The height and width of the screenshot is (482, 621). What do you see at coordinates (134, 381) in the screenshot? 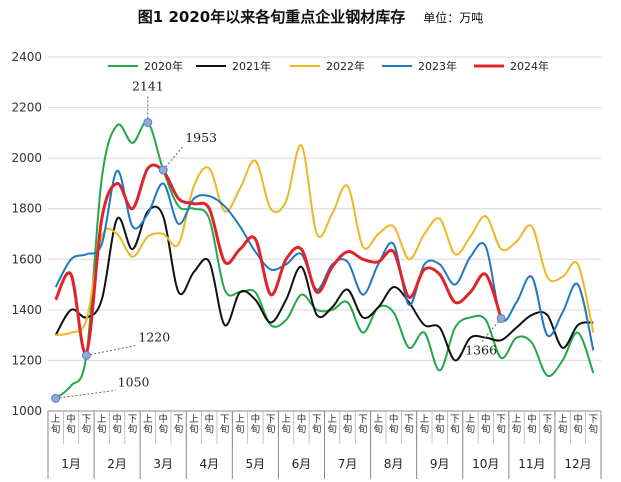
I see `annotation-label: 1050` at bounding box center [134, 381].